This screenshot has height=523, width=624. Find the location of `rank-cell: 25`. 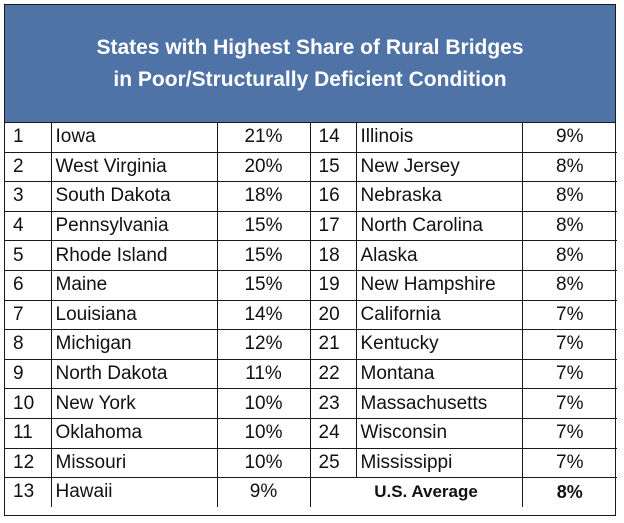

rank-cell: 25 is located at coordinates (333, 463).